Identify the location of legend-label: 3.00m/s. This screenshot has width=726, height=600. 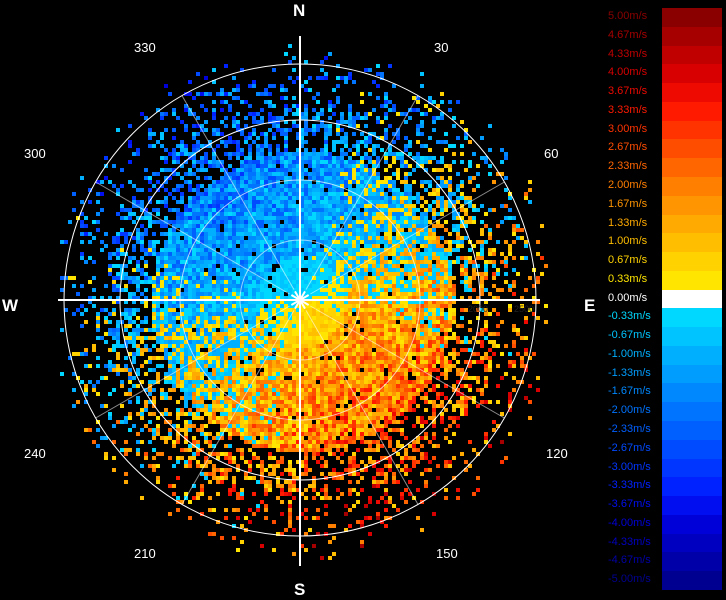
(628, 128).